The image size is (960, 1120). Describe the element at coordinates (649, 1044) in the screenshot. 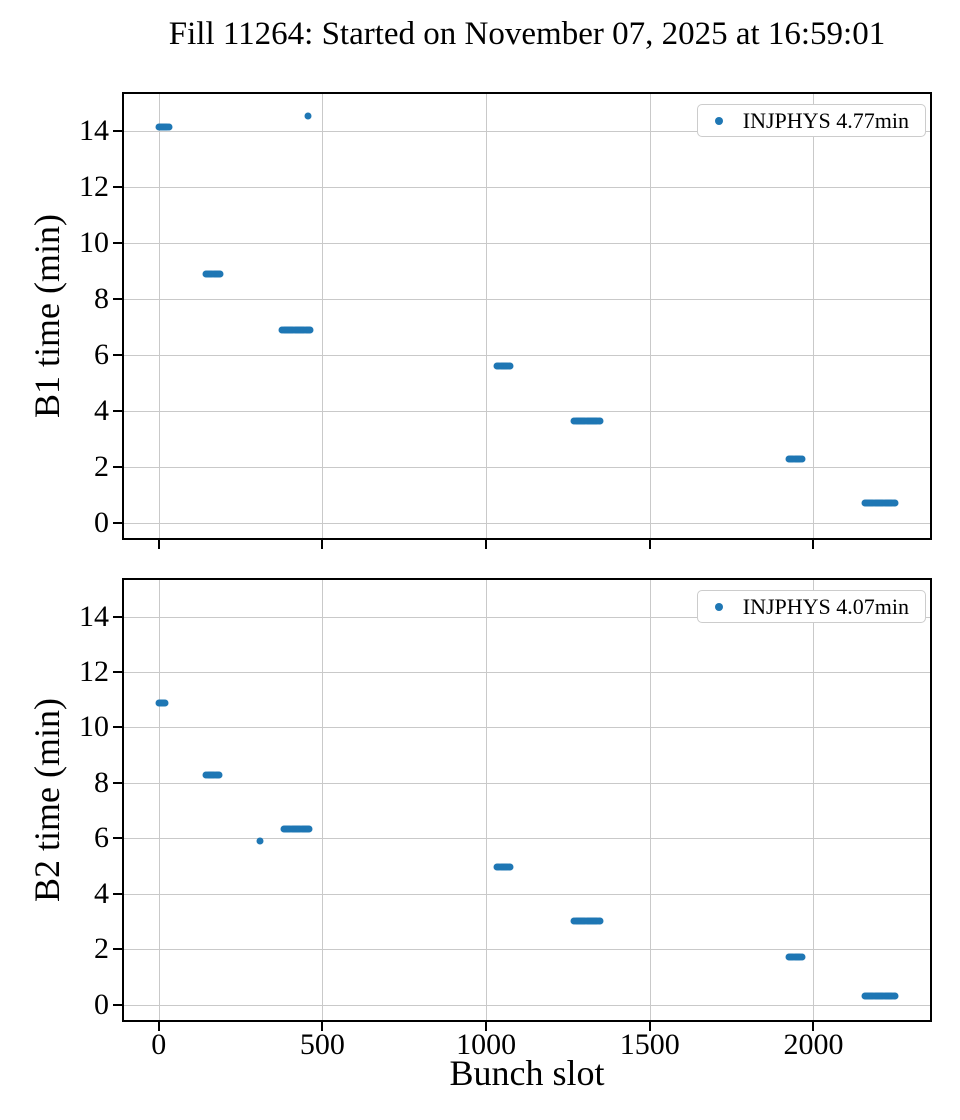

I see `x-tick-label: 1500` at that location.